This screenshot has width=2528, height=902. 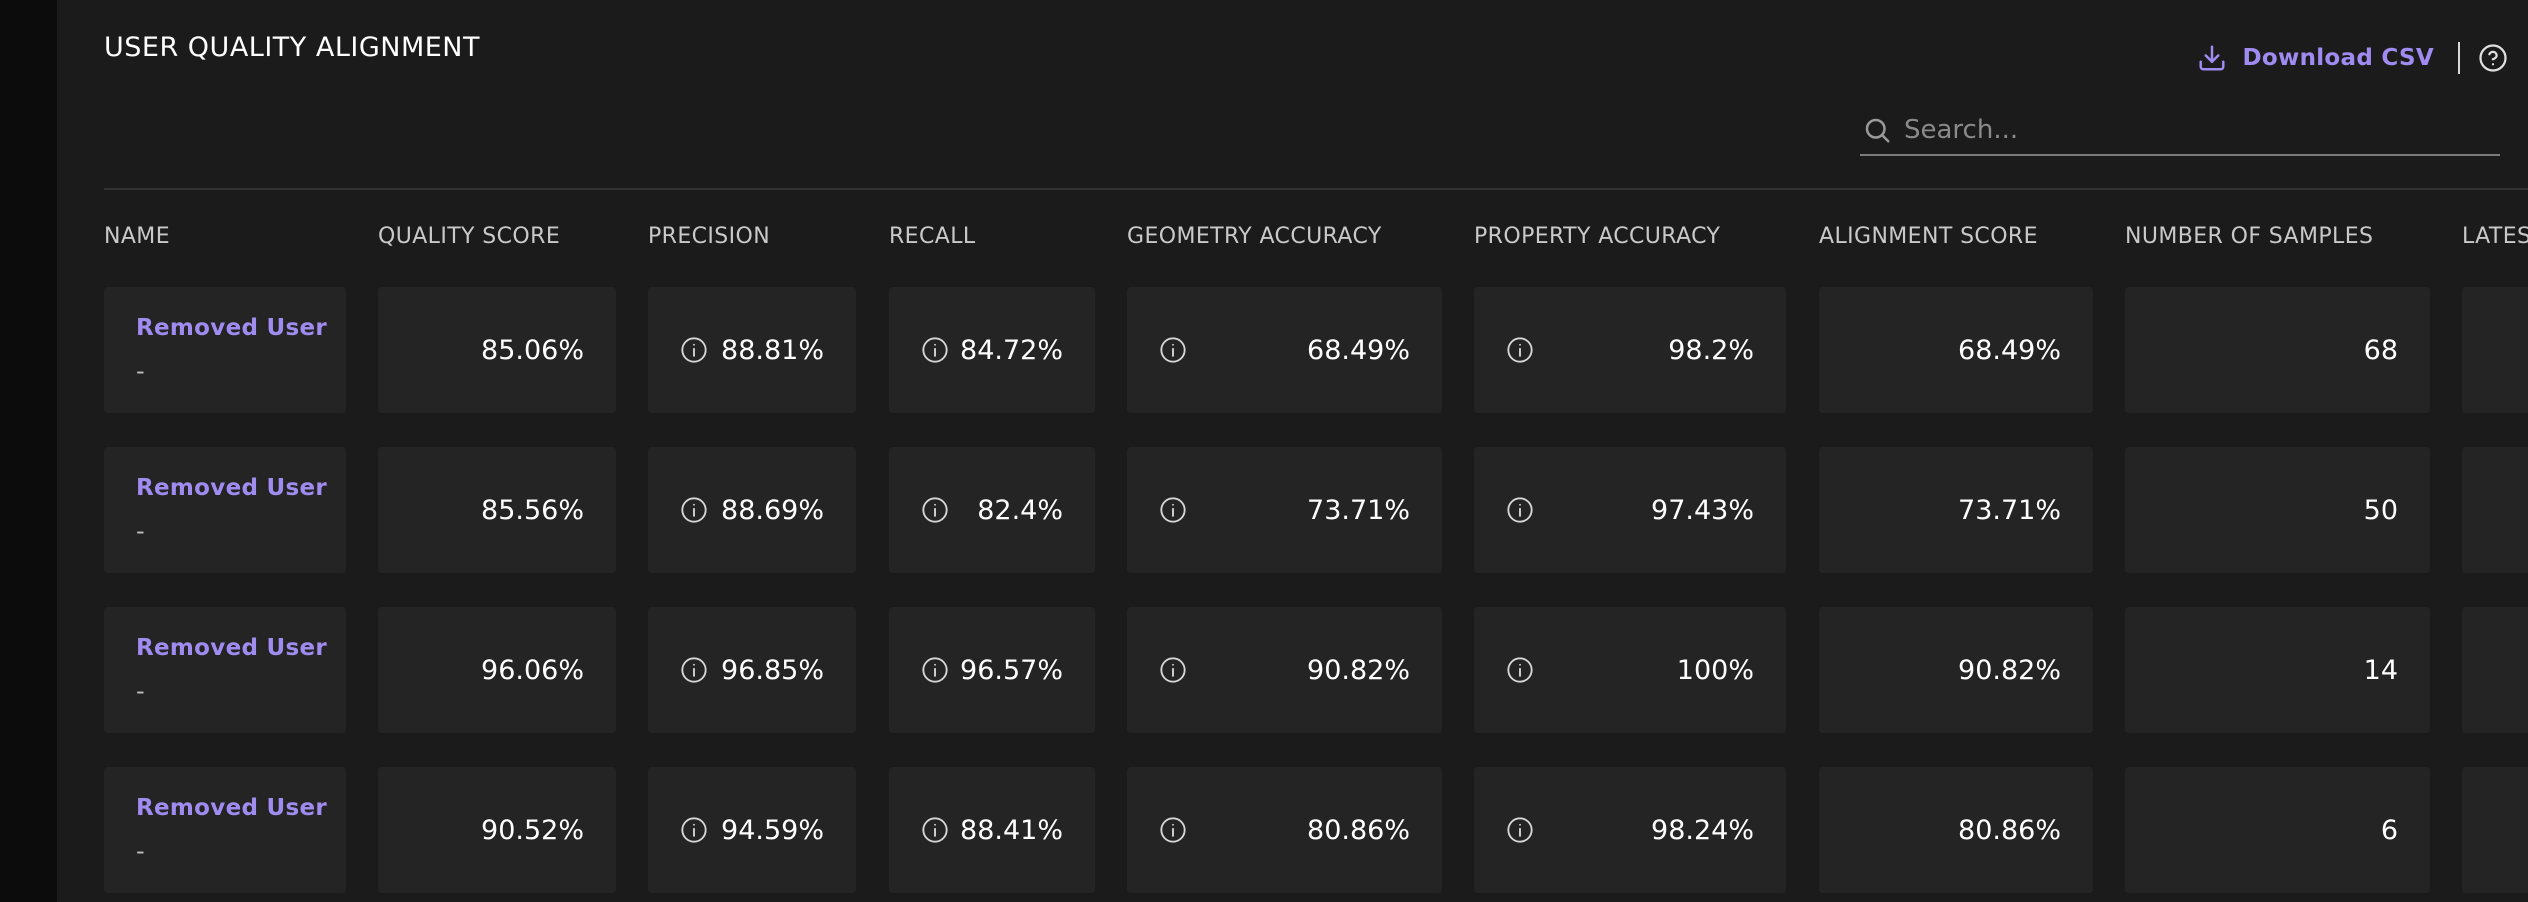 What do you see at coordinates (2277, 510) in the screenshot?
I see `number-of-samples-cell: 50` at bounding box center [2277, 510].